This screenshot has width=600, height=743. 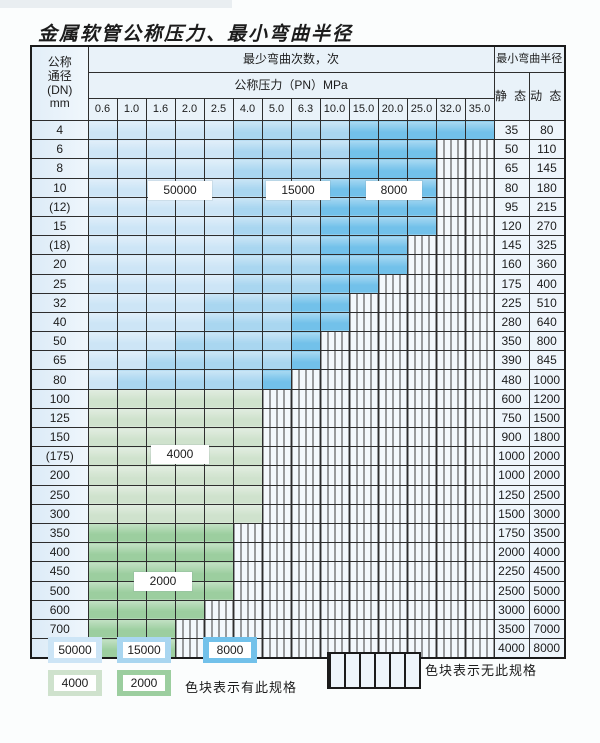 What do you see at coordinates (59, 494) in the screenshot?
I see `dn-cell: 250` at bounding box center [59, 494].